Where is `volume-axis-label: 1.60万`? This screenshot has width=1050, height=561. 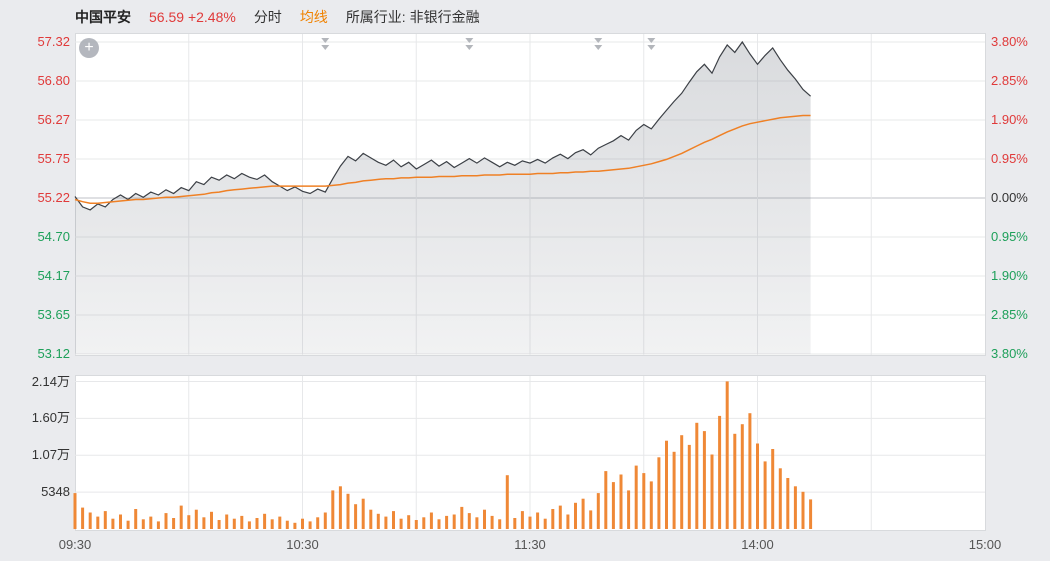
volume-axis-label: 1.60万 is located at coordinates (50, 418).